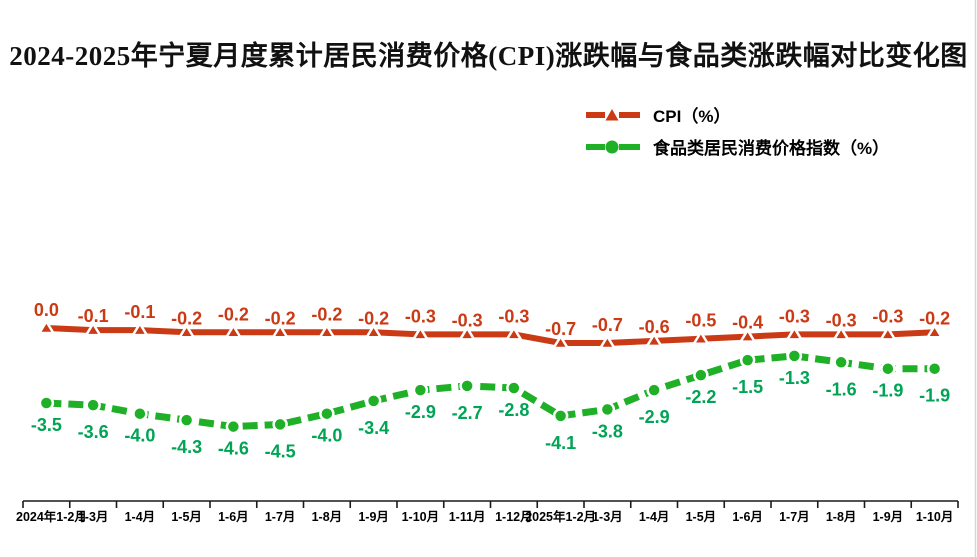 The height and width of the screenshot is (557, 977). What do you see at coordinates (737, 130) in the screenshot?
I see `chart-legend: CPI（%） 食品类居民消费价格指数（%）` at bounding box center [737, 130].